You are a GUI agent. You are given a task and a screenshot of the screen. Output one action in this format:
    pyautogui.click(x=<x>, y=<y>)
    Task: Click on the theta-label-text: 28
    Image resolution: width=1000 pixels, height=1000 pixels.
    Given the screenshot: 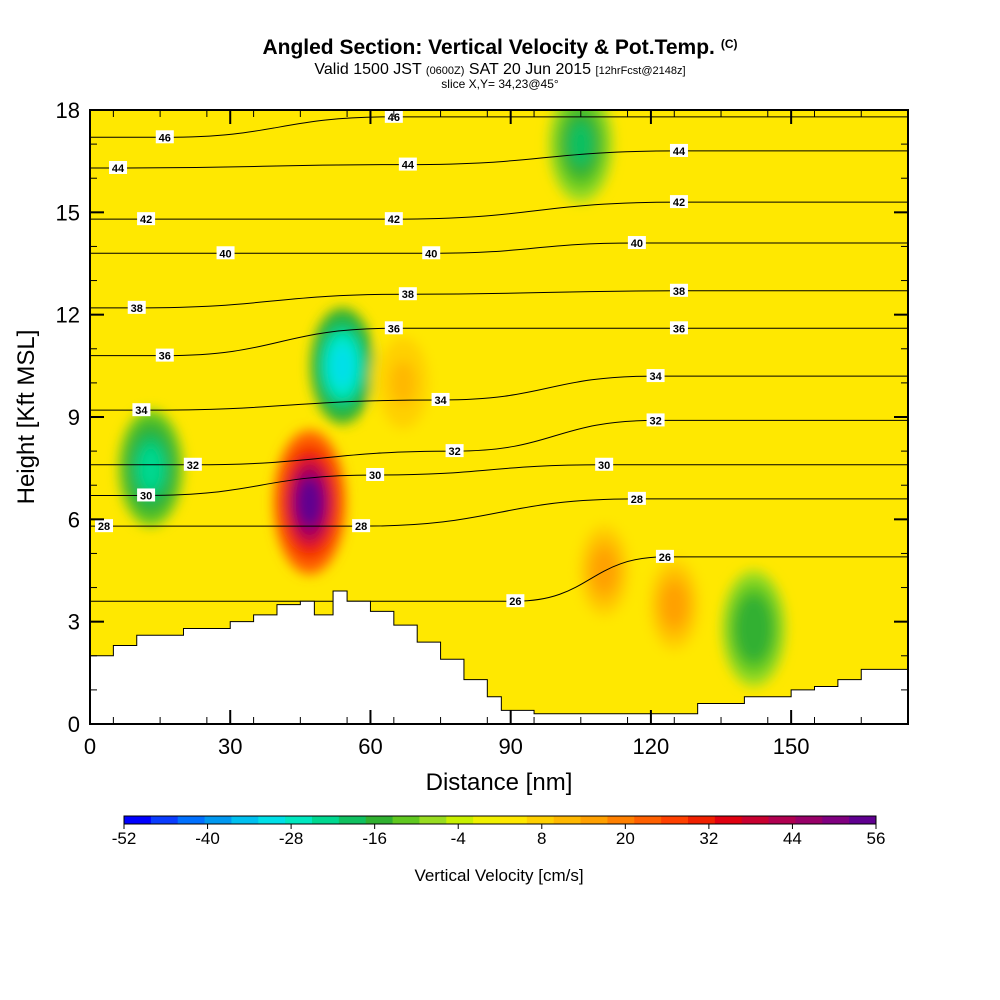 What is the action you would take?
    pyautogui.click(x=104, y=527)
    